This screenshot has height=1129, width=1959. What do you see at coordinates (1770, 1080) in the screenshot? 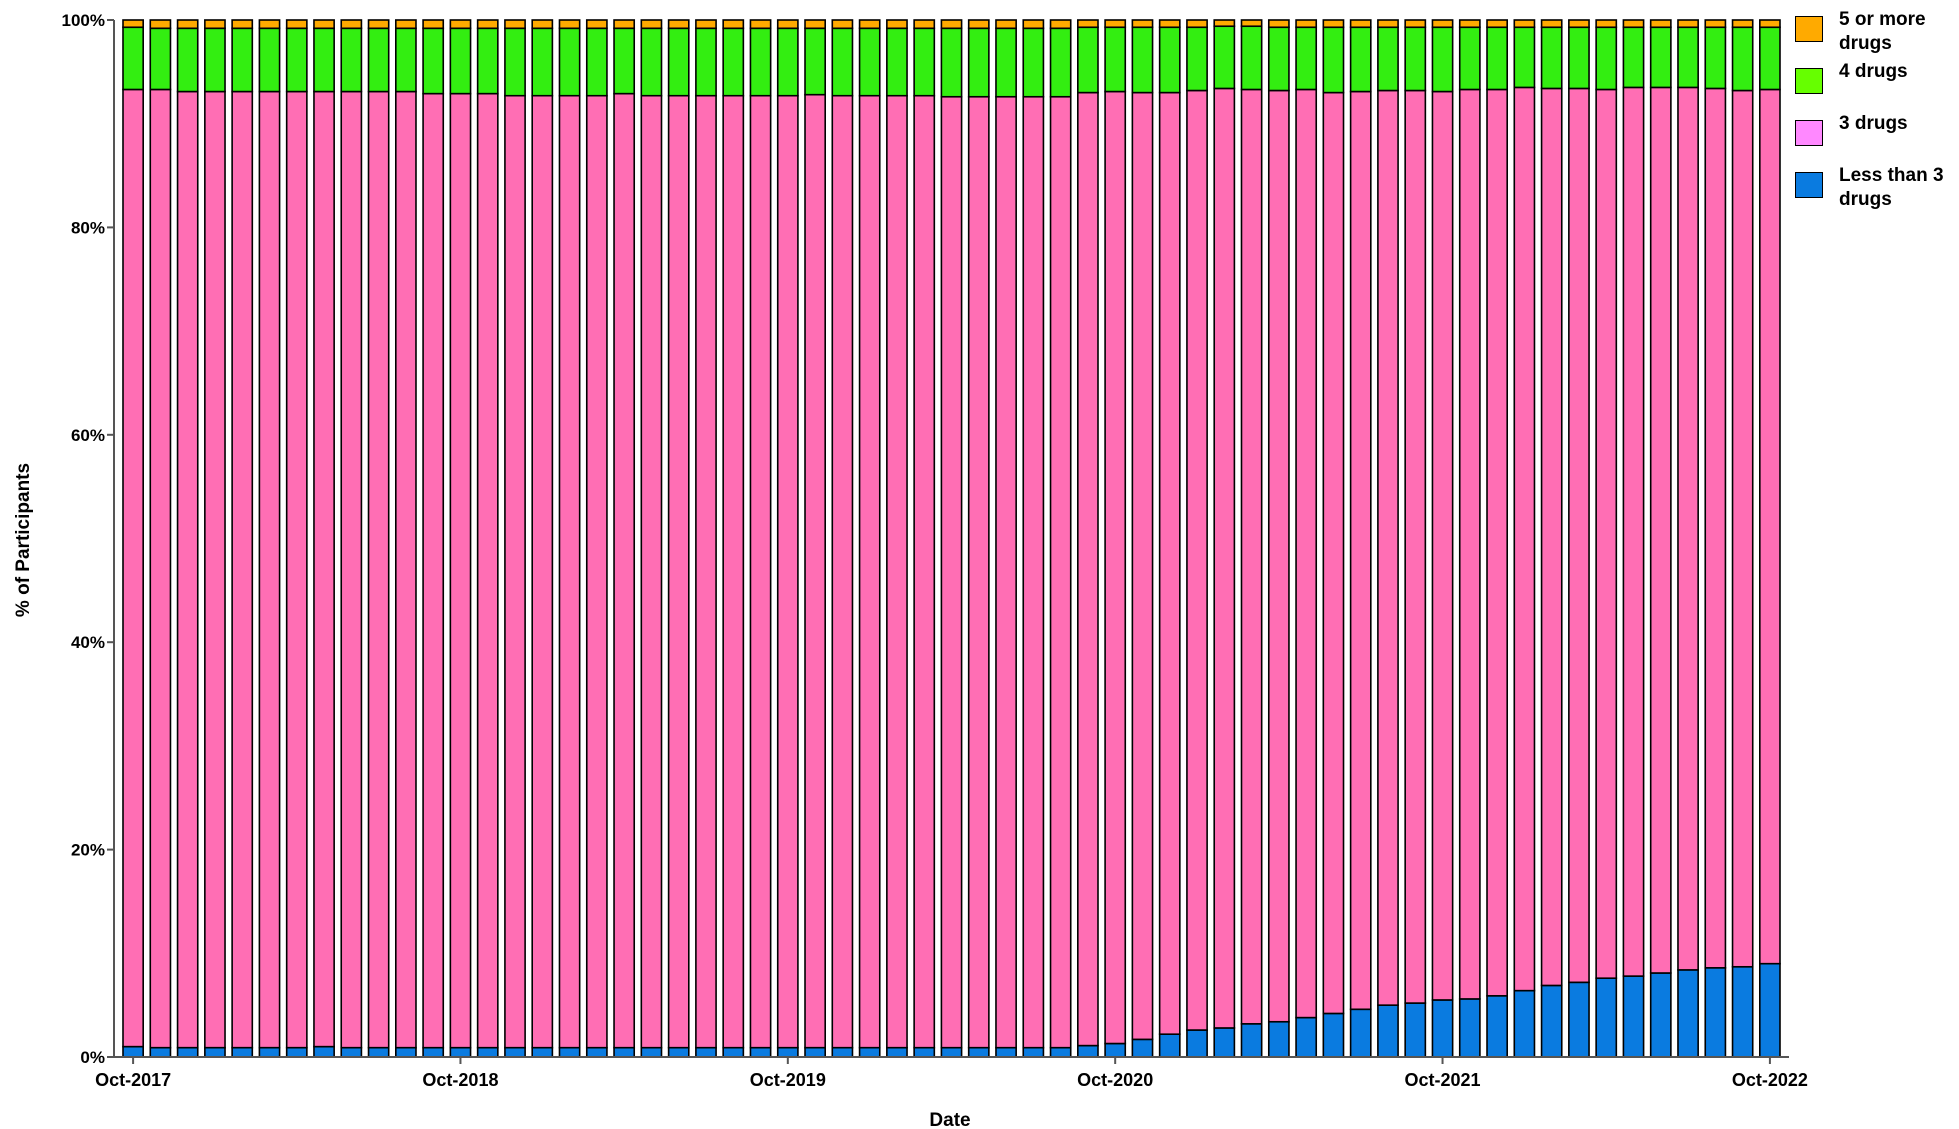
I see `x-tick-label: Oct-2022` at bounding box center [1770, 1080].